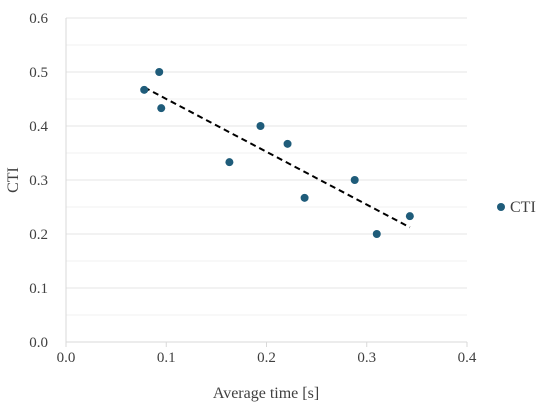 Image resolution: width=550 pixels, height=408 pixels. What do you see at coordinates (38, 127) in the screenshot?
I see `y-tick-label: 0.4` at bounding box center [38, 127].